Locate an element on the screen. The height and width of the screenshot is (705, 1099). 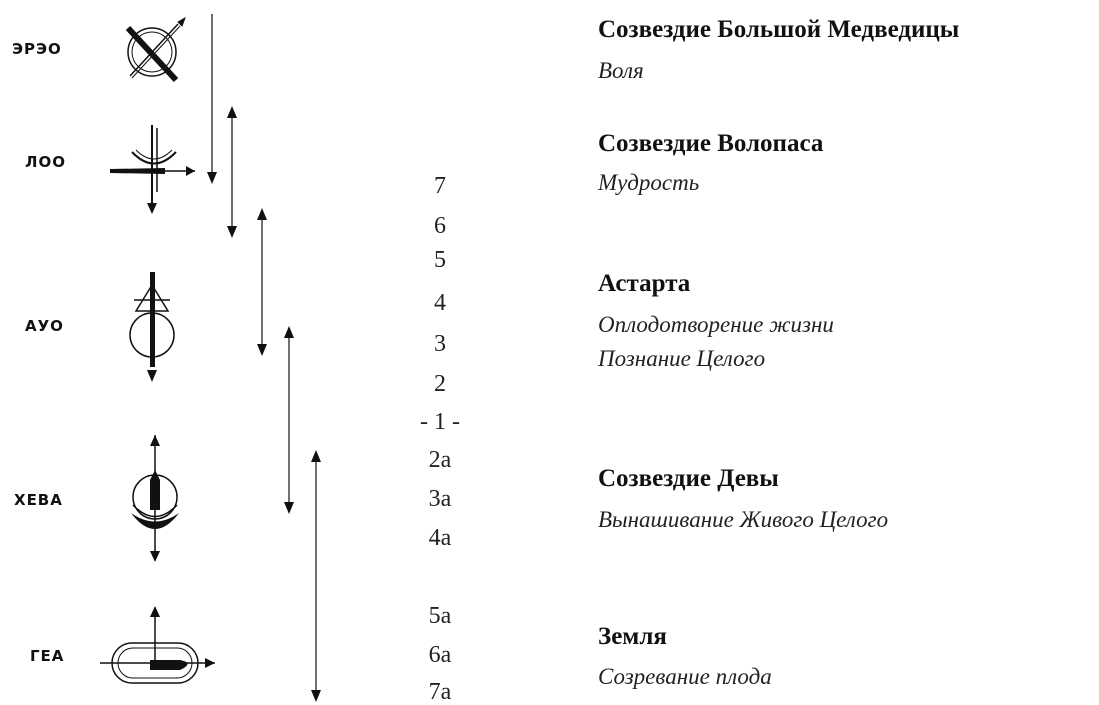
constellation-title-virgo: Созвездие Девы is located at coordinates (688, 478).